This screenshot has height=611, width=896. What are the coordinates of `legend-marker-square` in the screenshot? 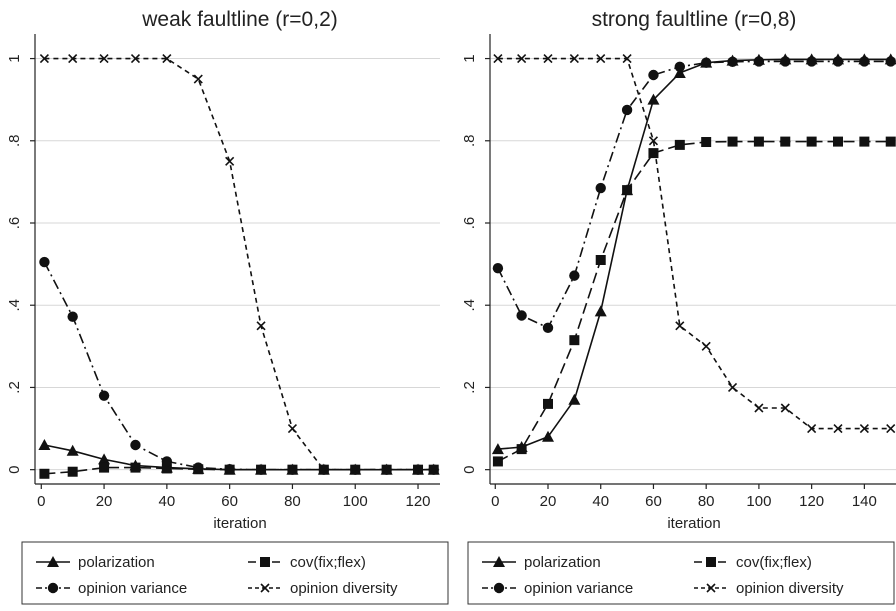 It's located at (711, 562).